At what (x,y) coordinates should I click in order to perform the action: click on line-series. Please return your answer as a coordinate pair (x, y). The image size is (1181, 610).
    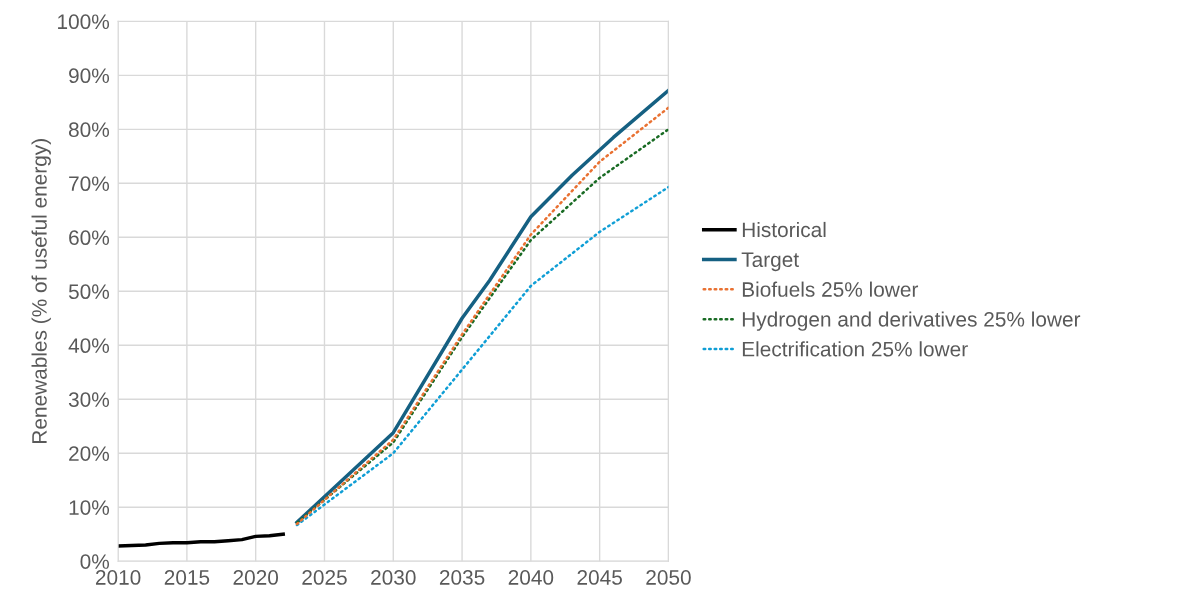
    Looking at the image, I should click on (201, 540).